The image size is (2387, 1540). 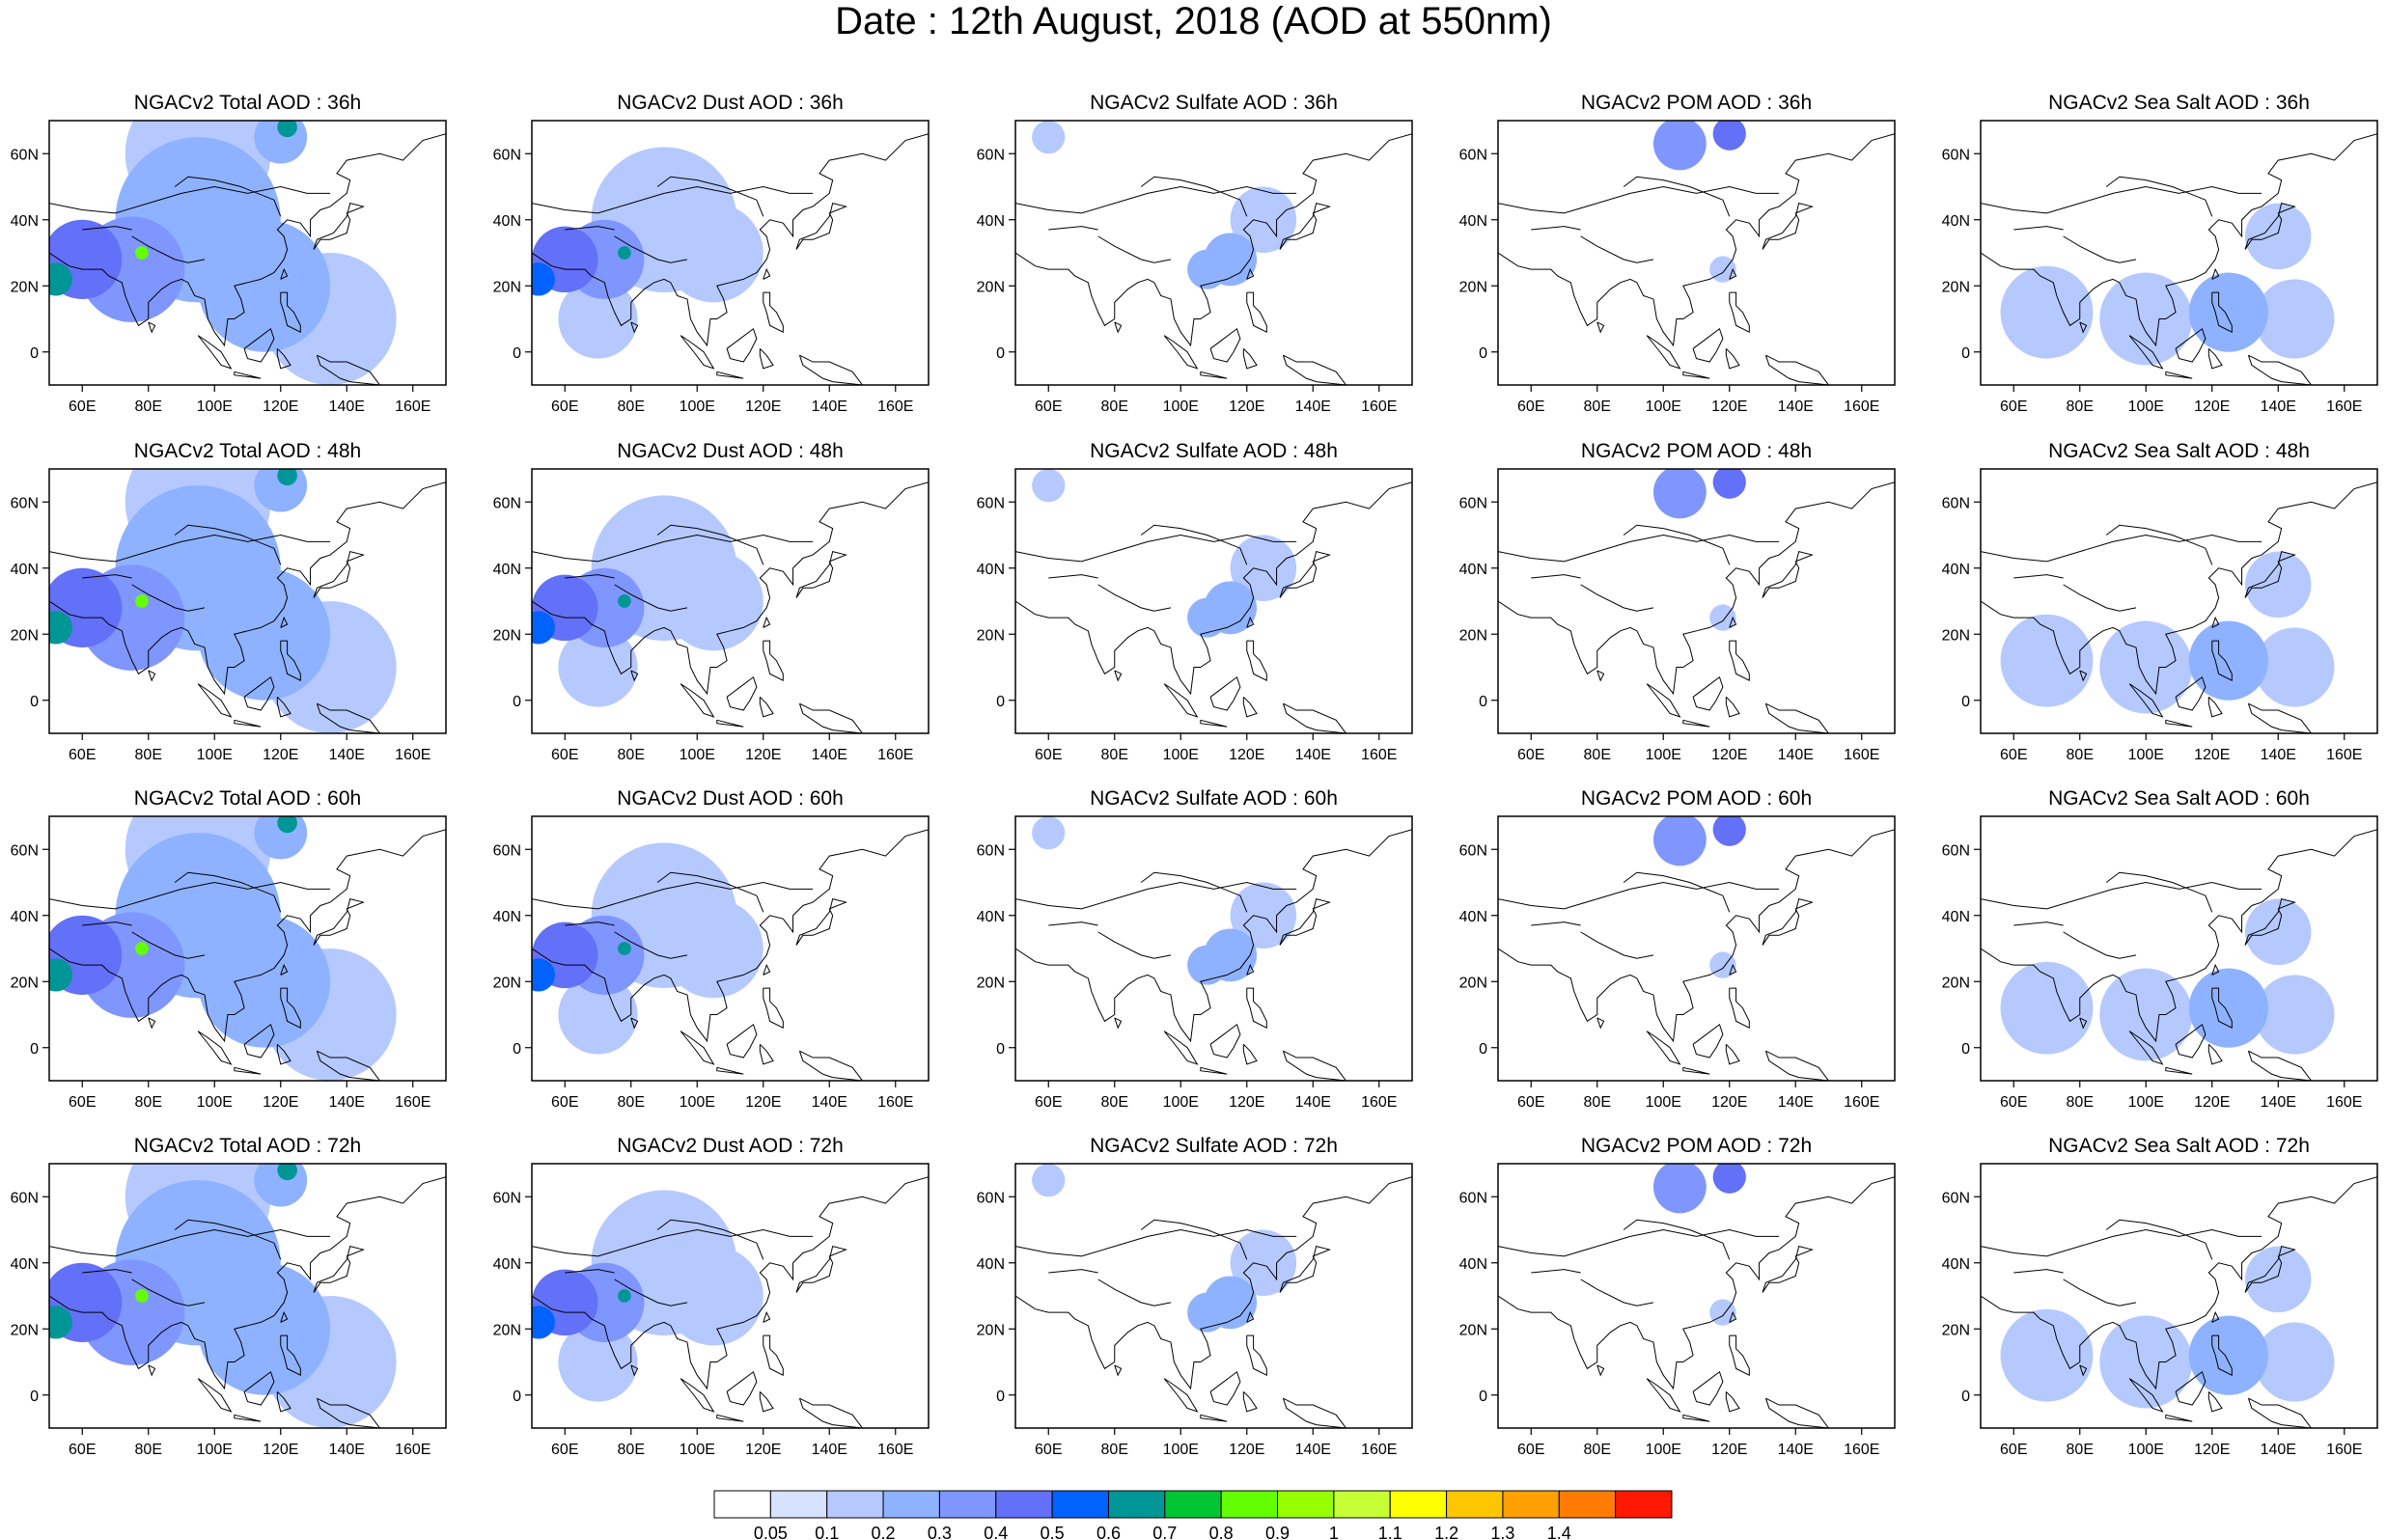 What do you see at coordinates (895, 1450) in the screenshot?
I see `lon-tick-label: 160E` at bounding box center [895, 1450].